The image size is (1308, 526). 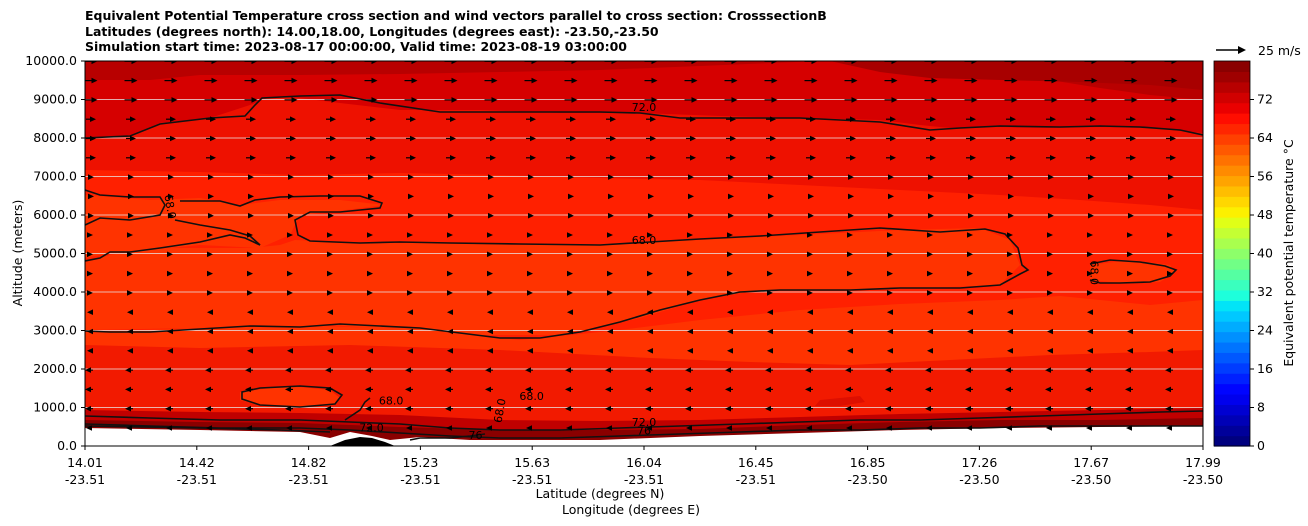 I want to click on y-tick-label: 9000.0, so click(x=55, y=99).